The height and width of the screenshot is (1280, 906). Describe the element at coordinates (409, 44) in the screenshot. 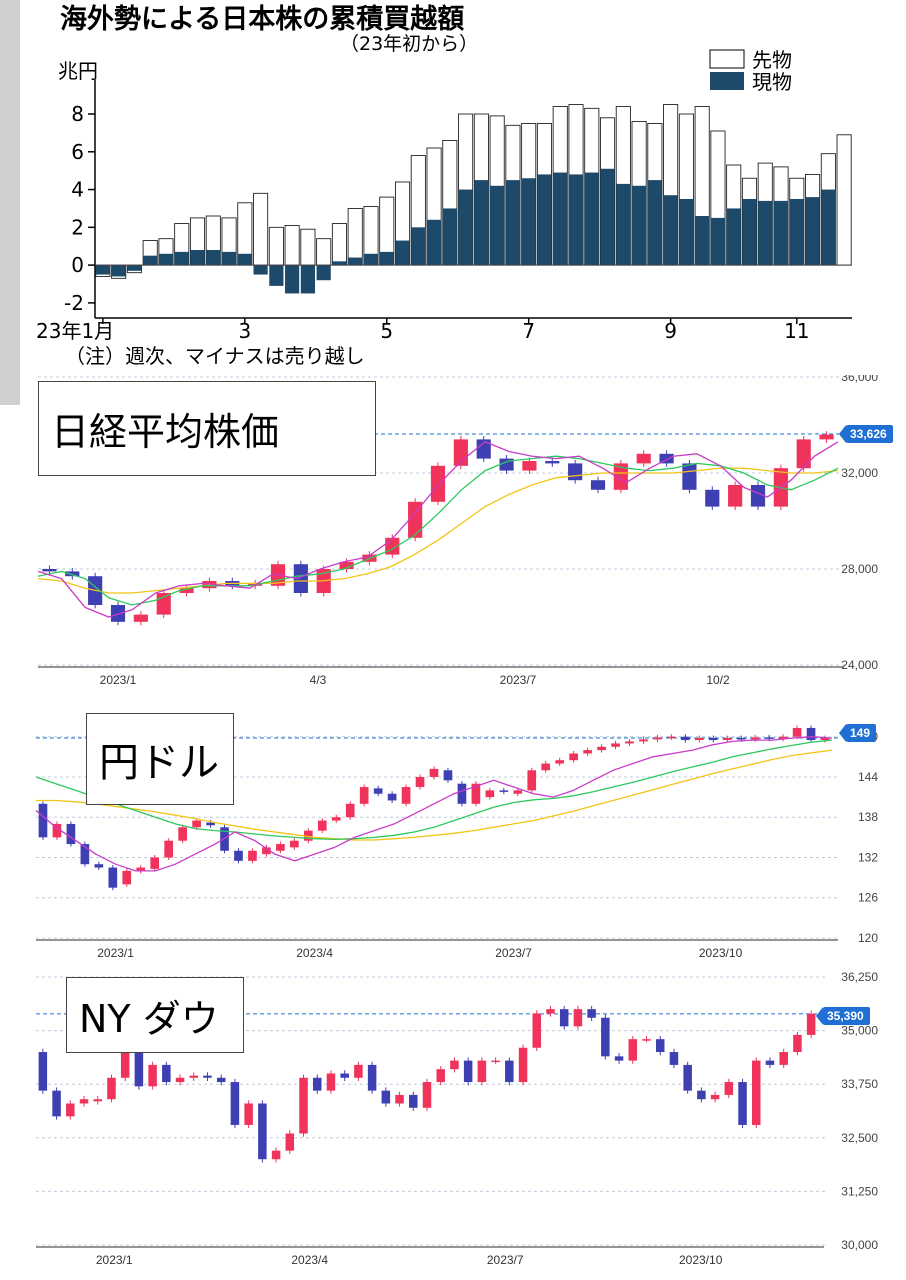

I see `chart-subtitle: （23年初から）` at that location.